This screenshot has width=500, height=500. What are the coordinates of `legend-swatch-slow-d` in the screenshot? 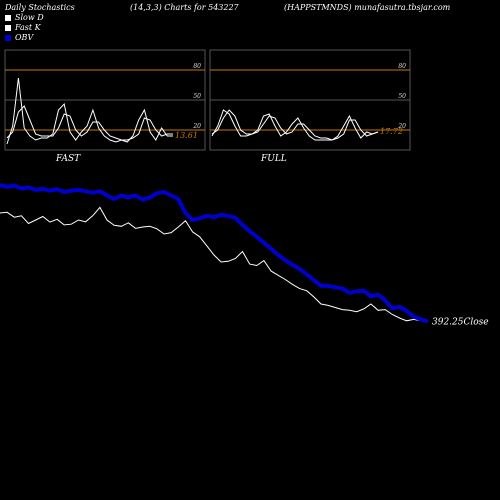 It's located at (8, 17).